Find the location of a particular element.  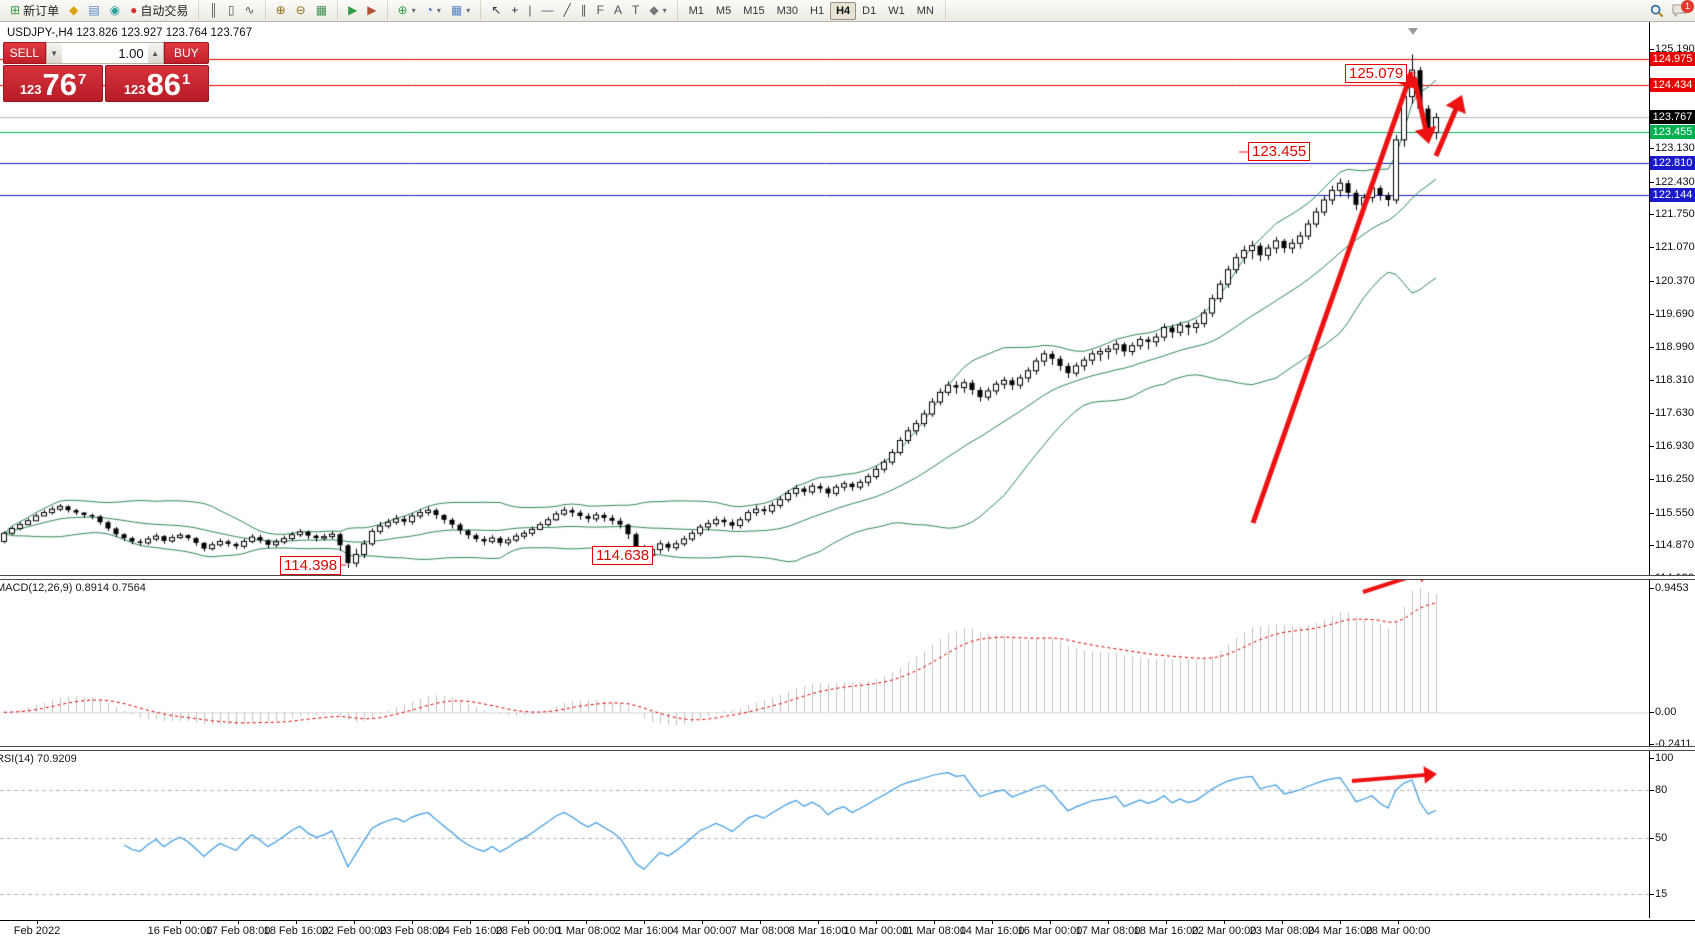

timeframe-button-m1: M1 is located at coordinates (696, 10).